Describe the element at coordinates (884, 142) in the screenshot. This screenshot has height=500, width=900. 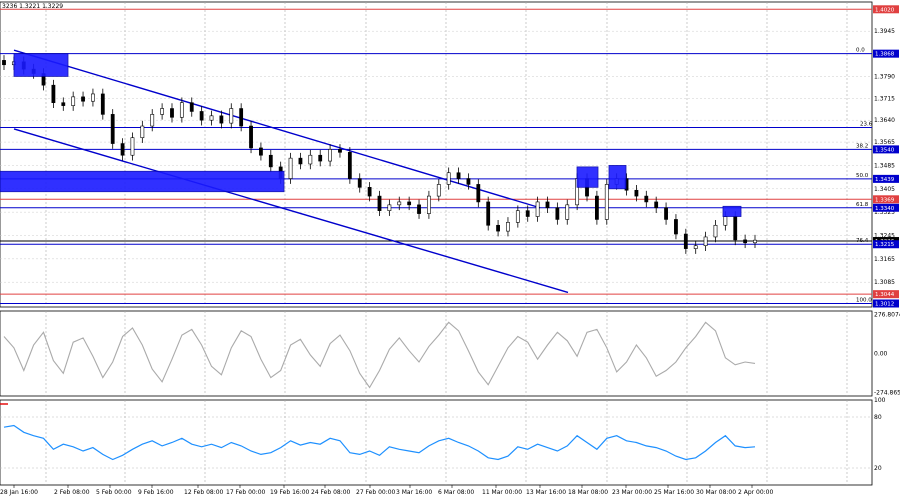
I see `price-tick-label: 1.3565` at that location.